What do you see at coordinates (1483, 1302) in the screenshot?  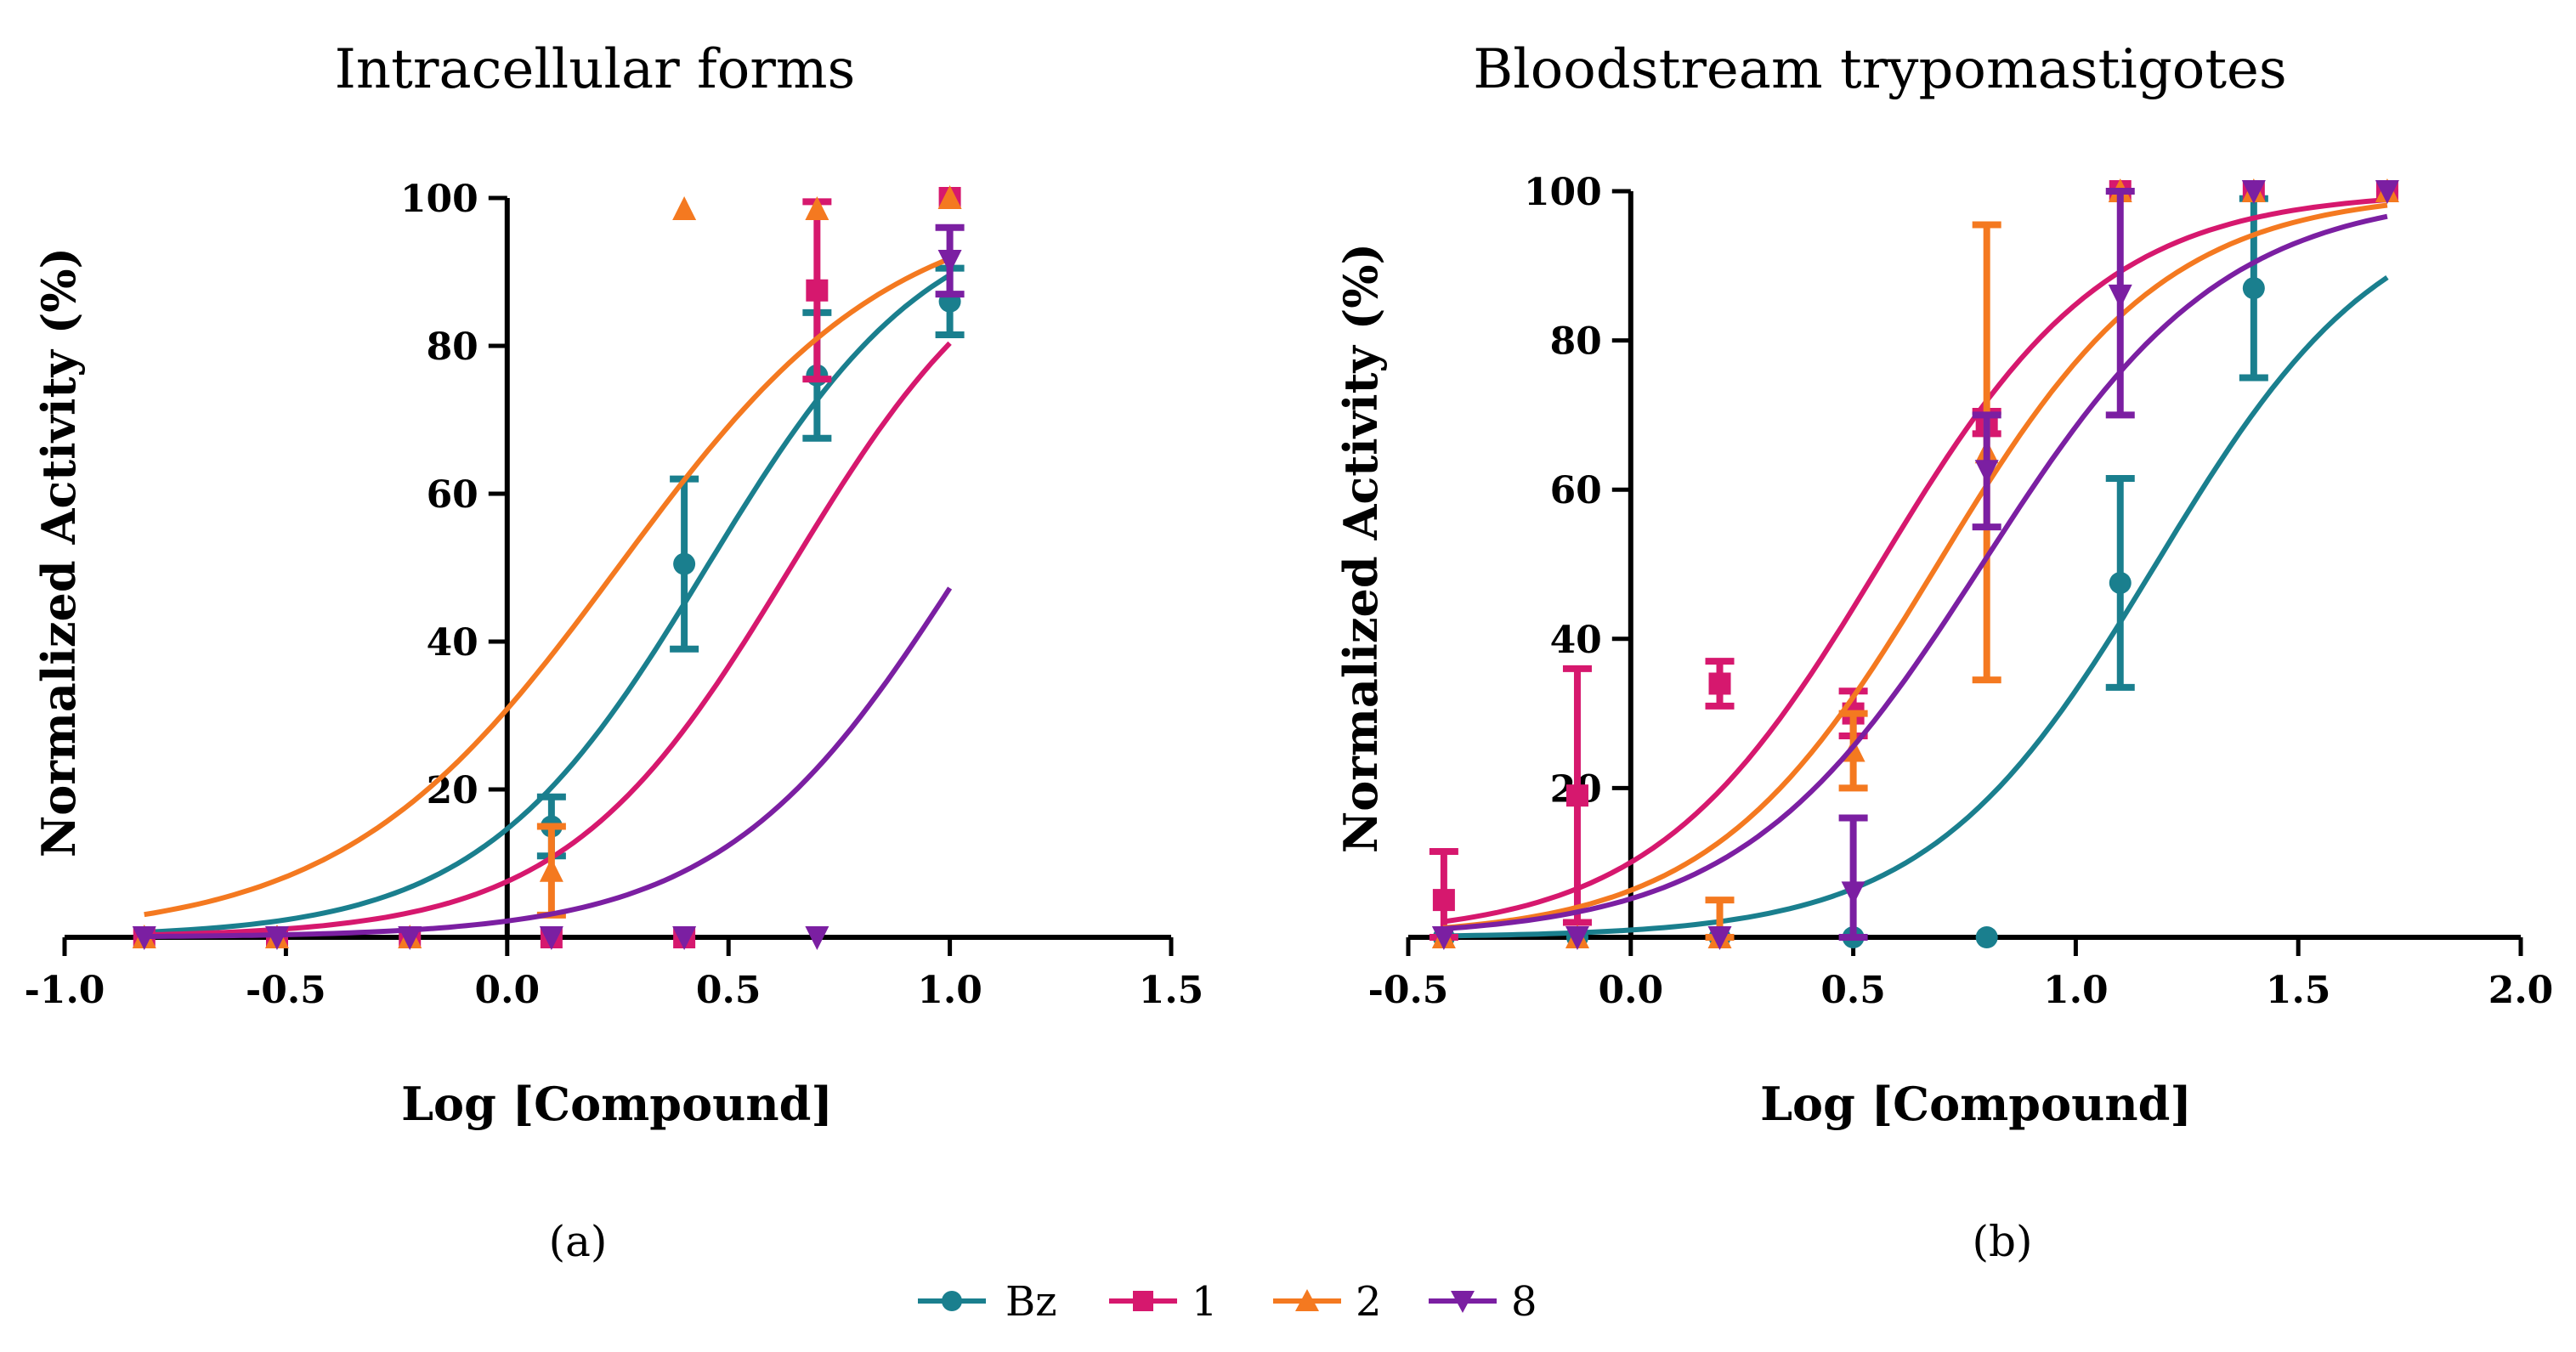 I see `legend-item-8: 8` at bounding box center [1483, 1302].